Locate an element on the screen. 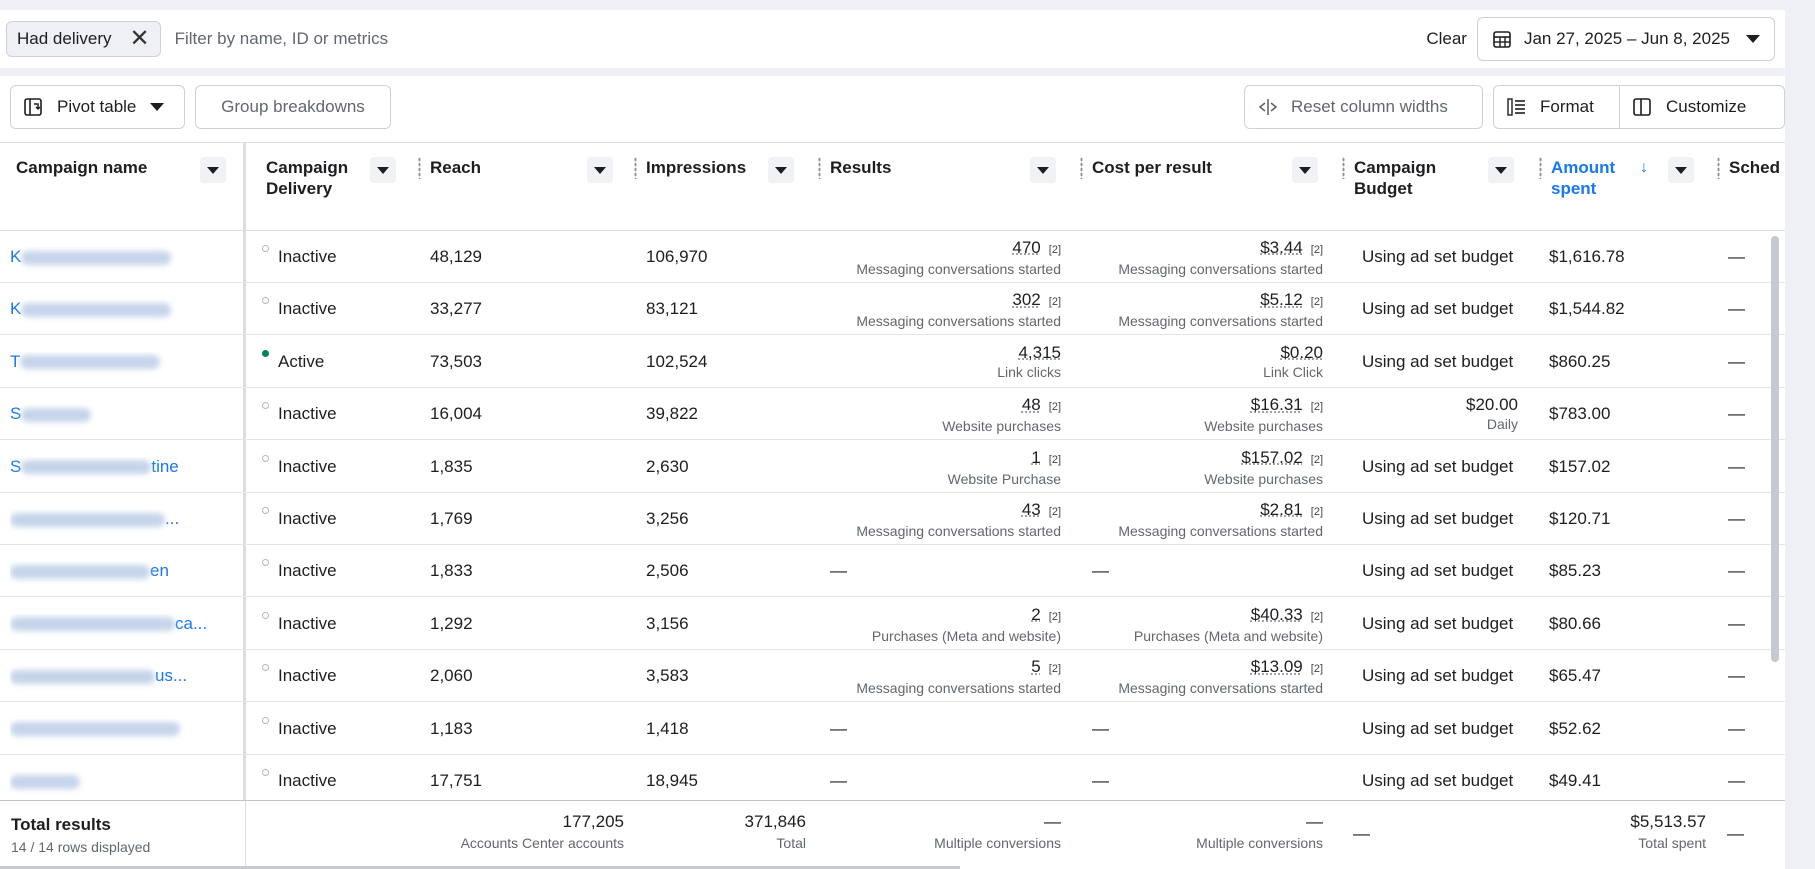 The width and height of the screenshot is (1815, 869). results-value: 2 [2] is located at coordinates (937, 616).